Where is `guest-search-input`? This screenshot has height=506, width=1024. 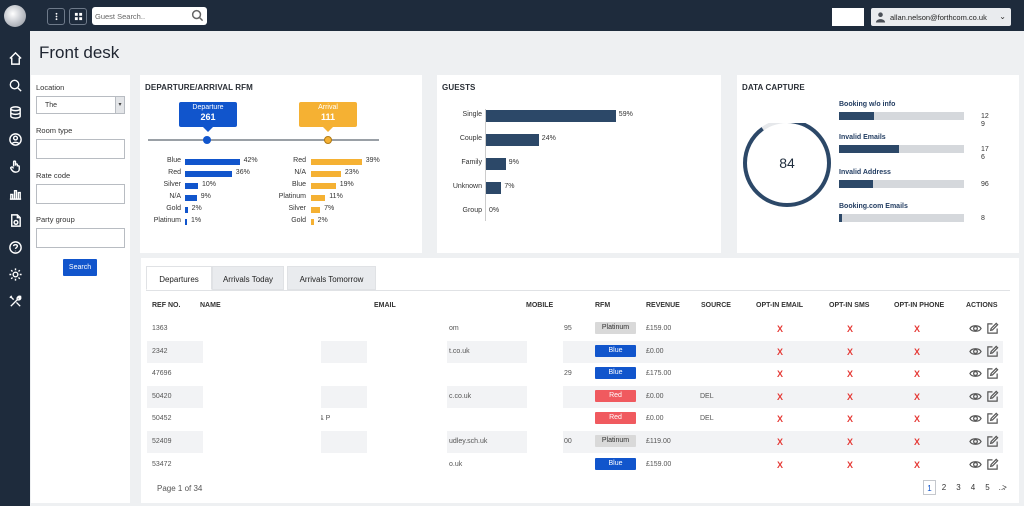 guest-search-input is located at coordinates (141, 16).